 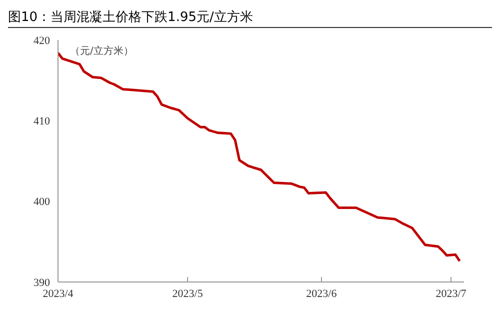 What do you see at coordinates (102, 51) in the screenshot?
I see `y-axis-title: （元/立方米）` at bounding box center [102, 51].